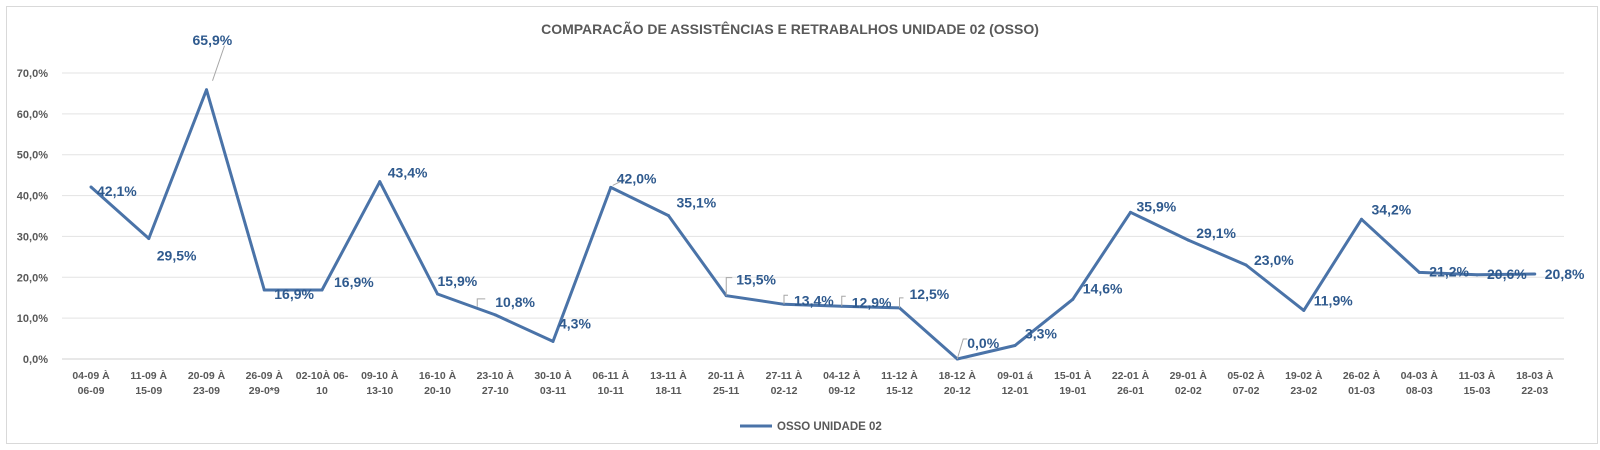 This screenshot has width=1600, height=450. I want to click on x-tick-label: 15-01 À 19-01, so click(1073, 383).